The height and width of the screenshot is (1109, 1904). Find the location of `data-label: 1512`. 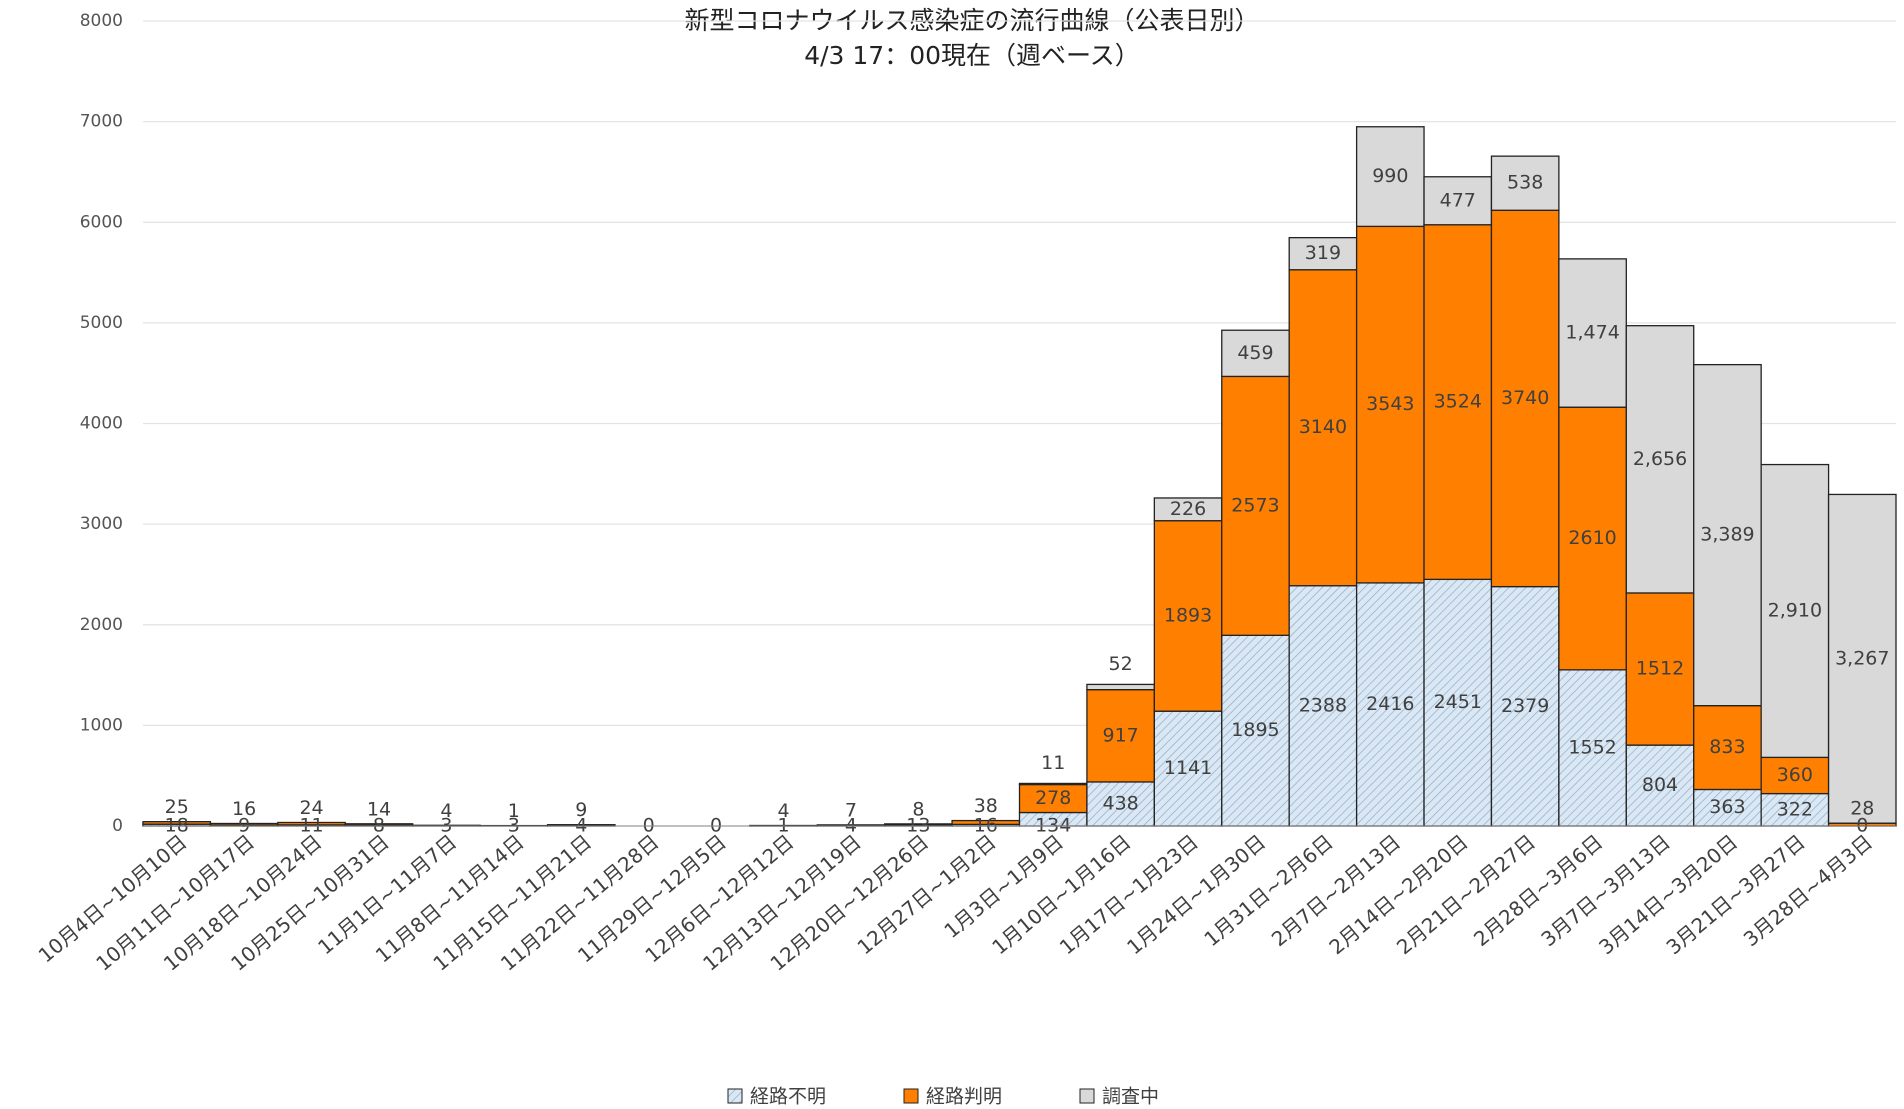

data-label: 1512 is located at coordinates (1660, 669).